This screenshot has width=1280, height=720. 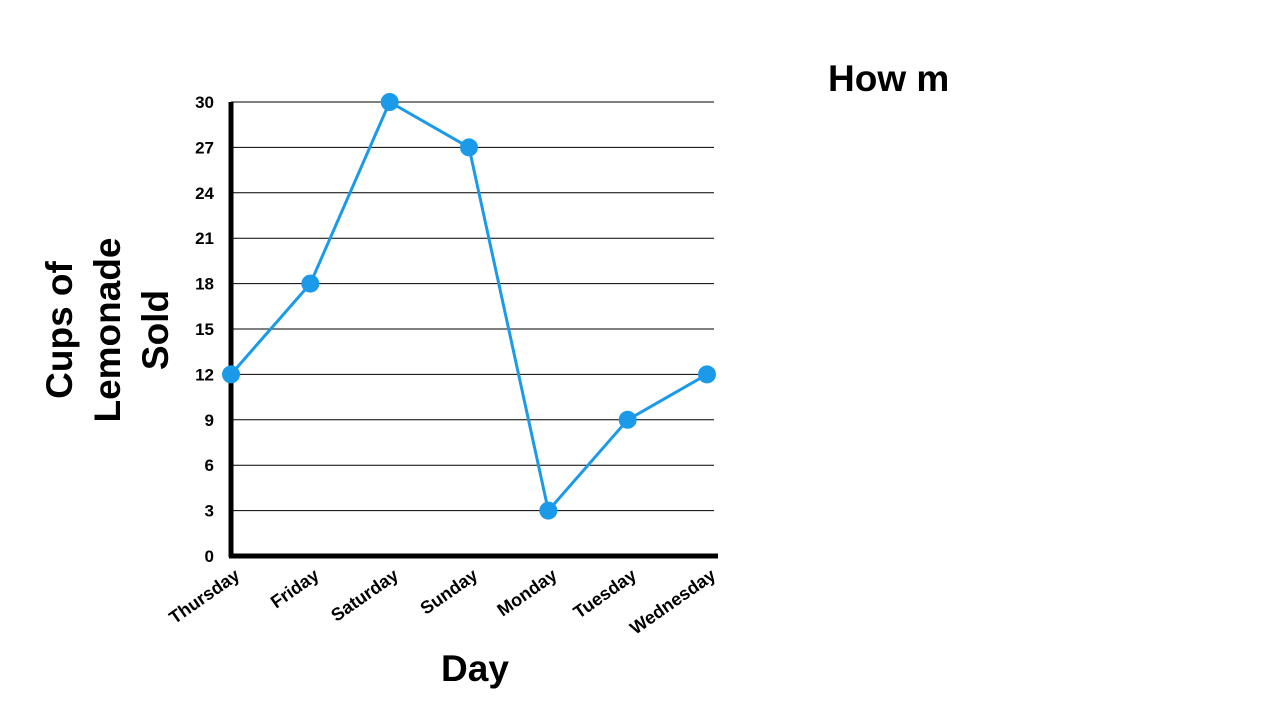 What do you see at coordinates (59, 329) in the screenshot?
I see `y-axis-title-line: Cups of` at bounding box center [59, 329].